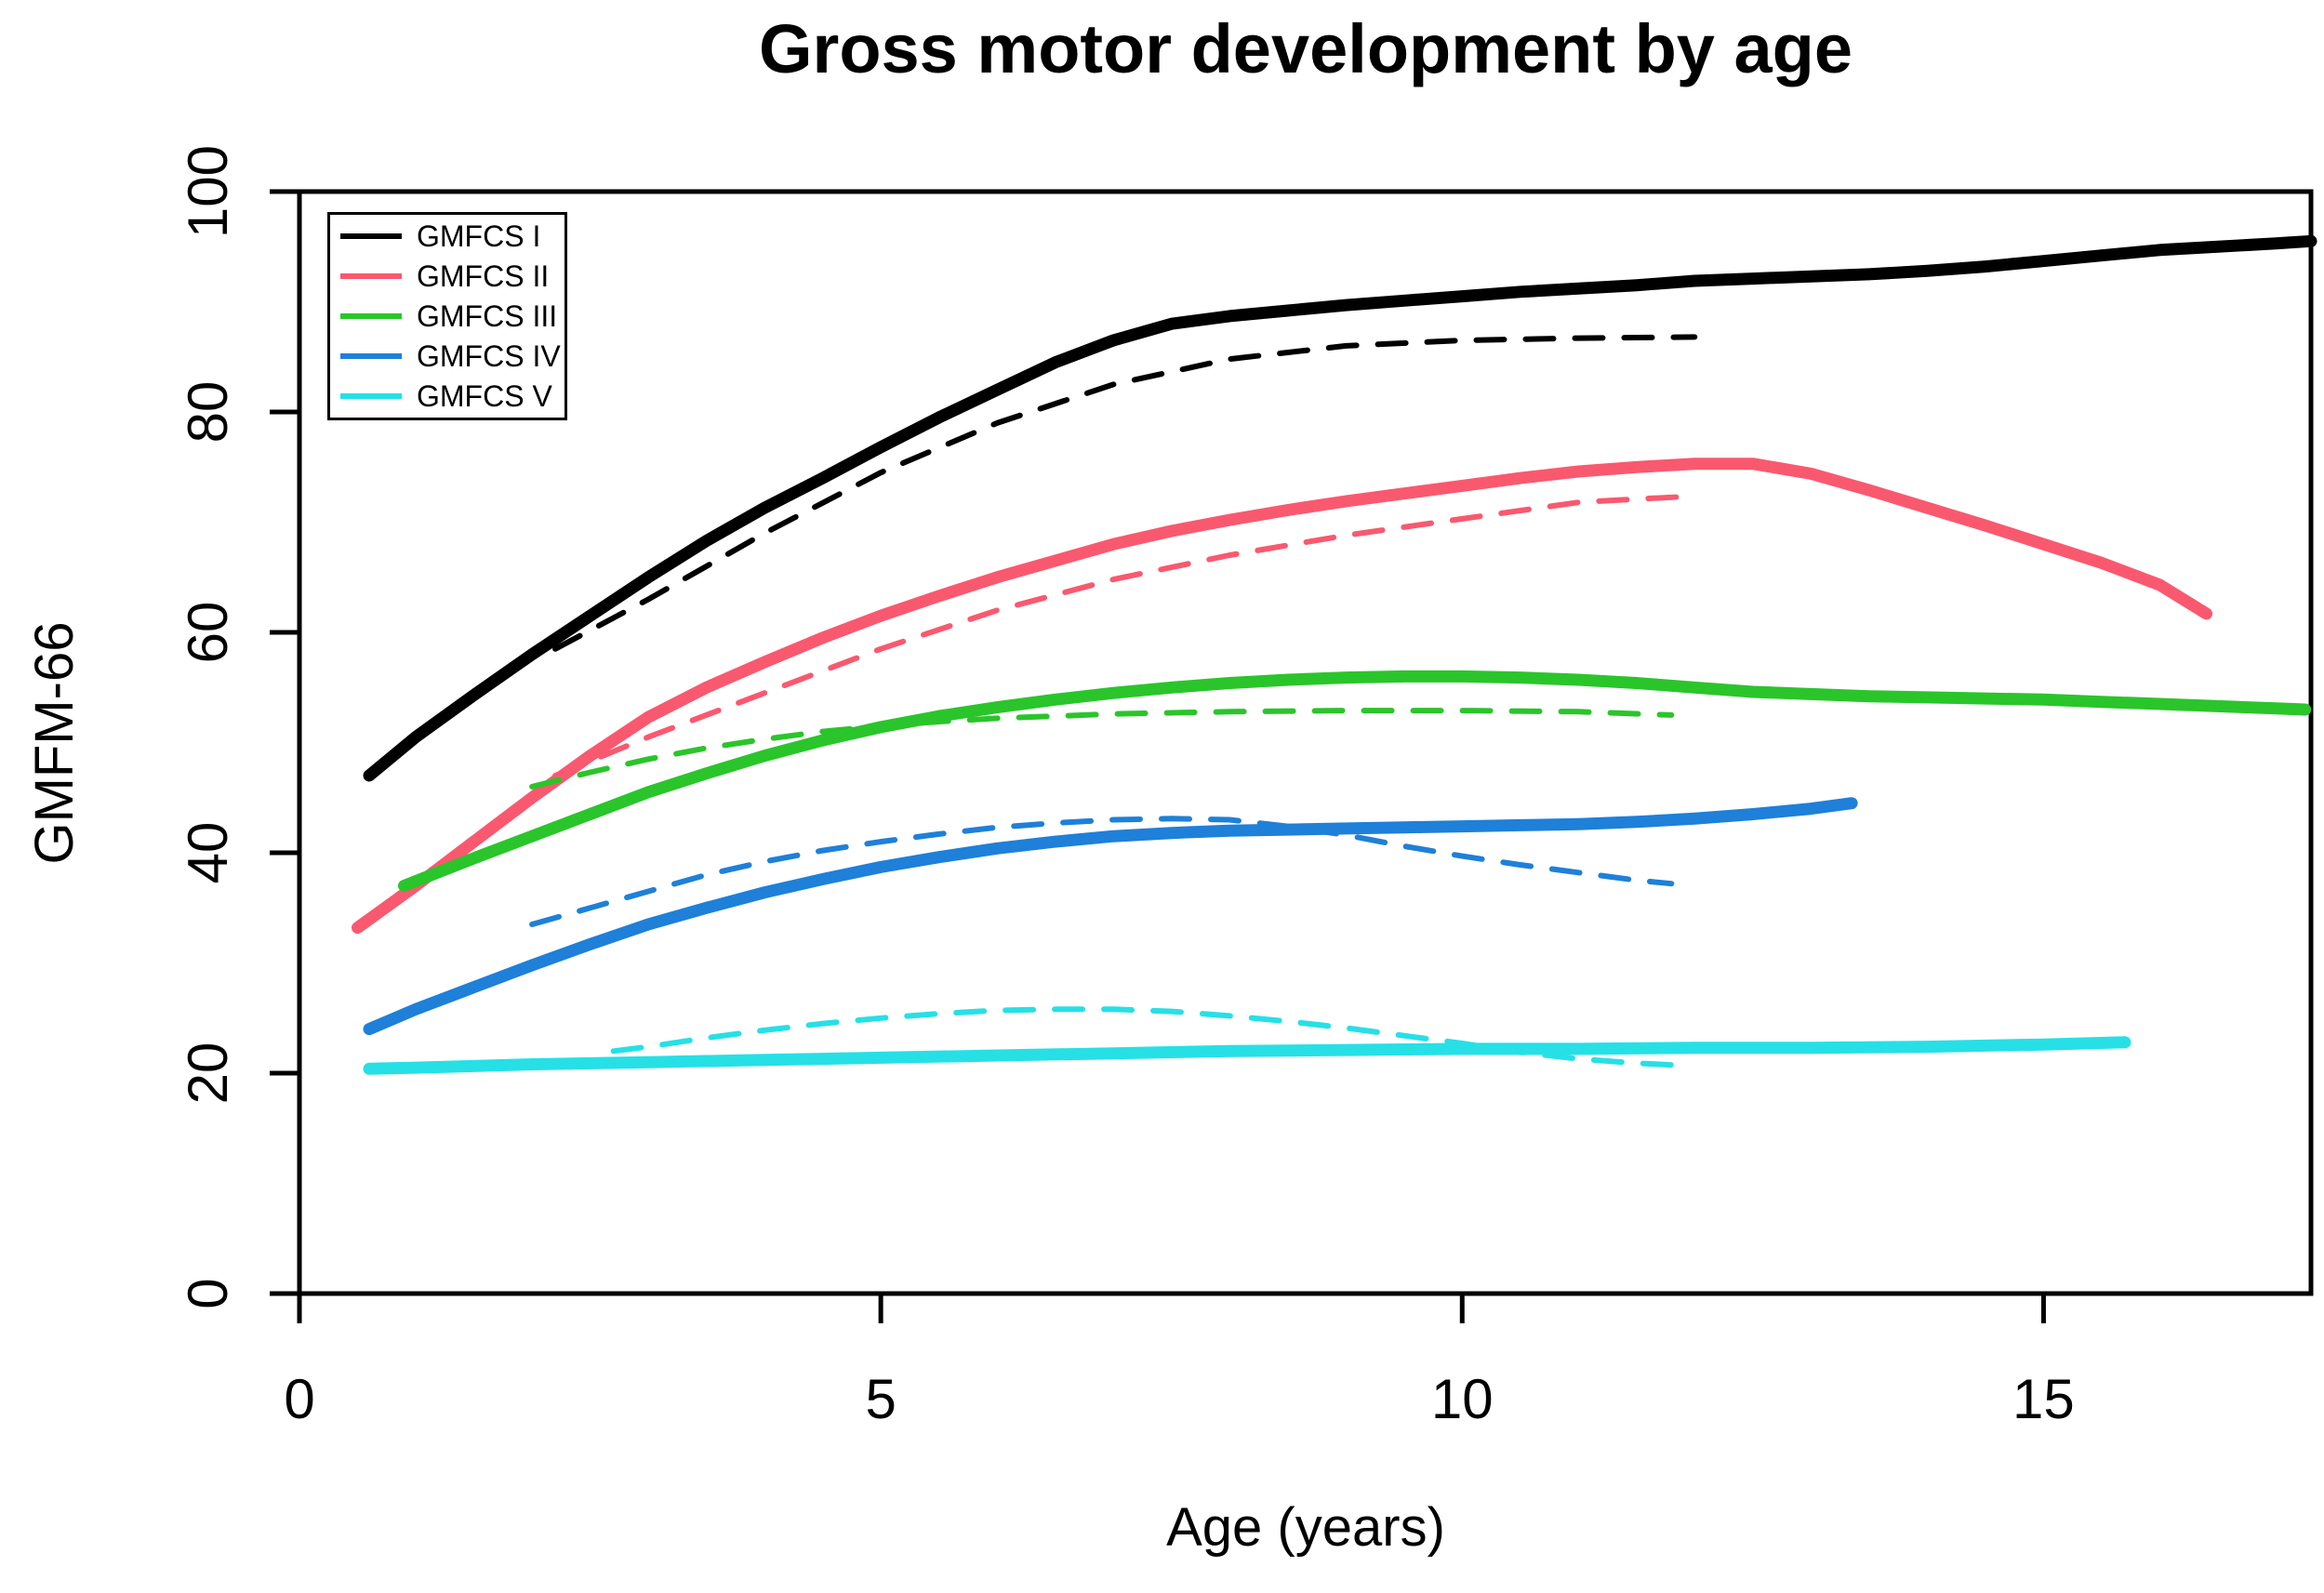 Image resolution: width=2324 pixels, height=1593 pixels. I want to click on series-line-gmfcs-iv-solid, so click(1111, 916).